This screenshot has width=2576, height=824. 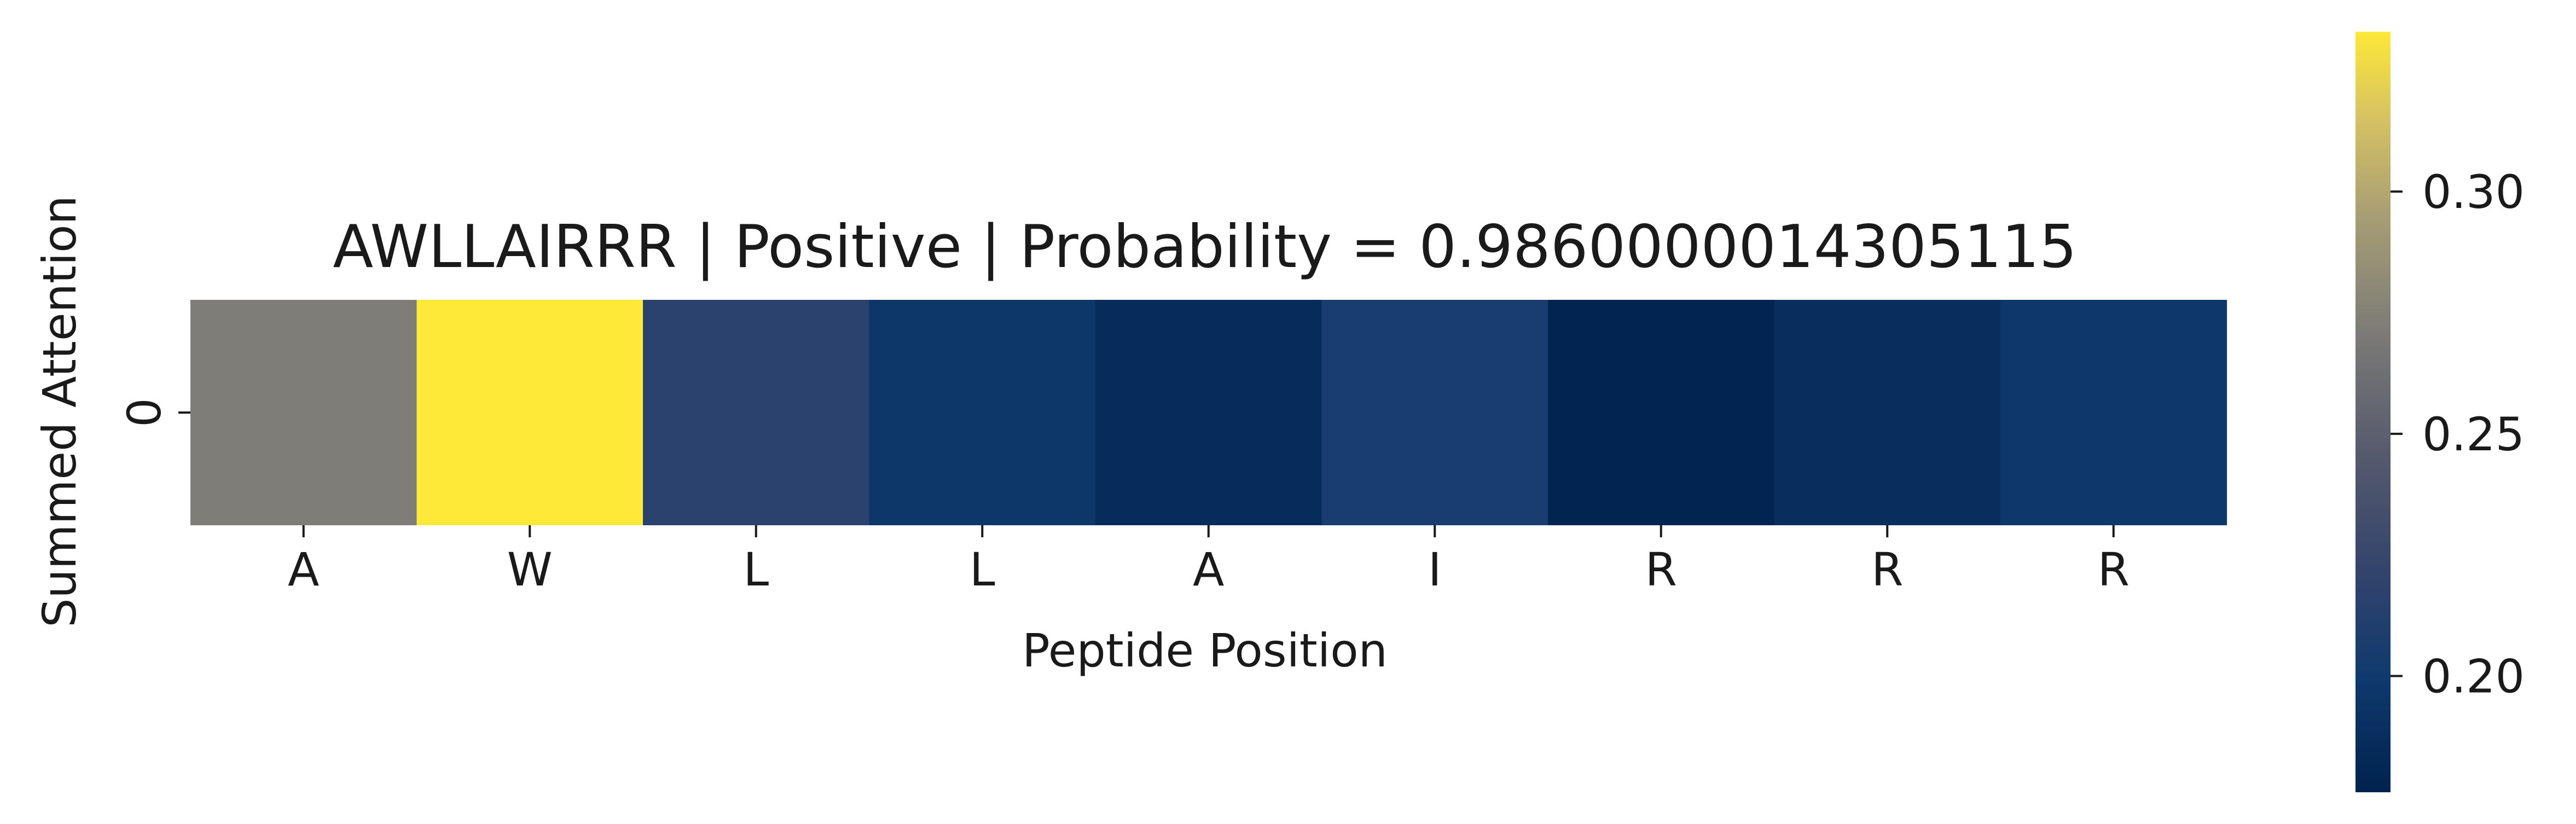 What do you see at coordinates (2474, 434) in the screenshot?
I see `colorbar-tick-label: 0.25` at bounding box center [2474, 434].